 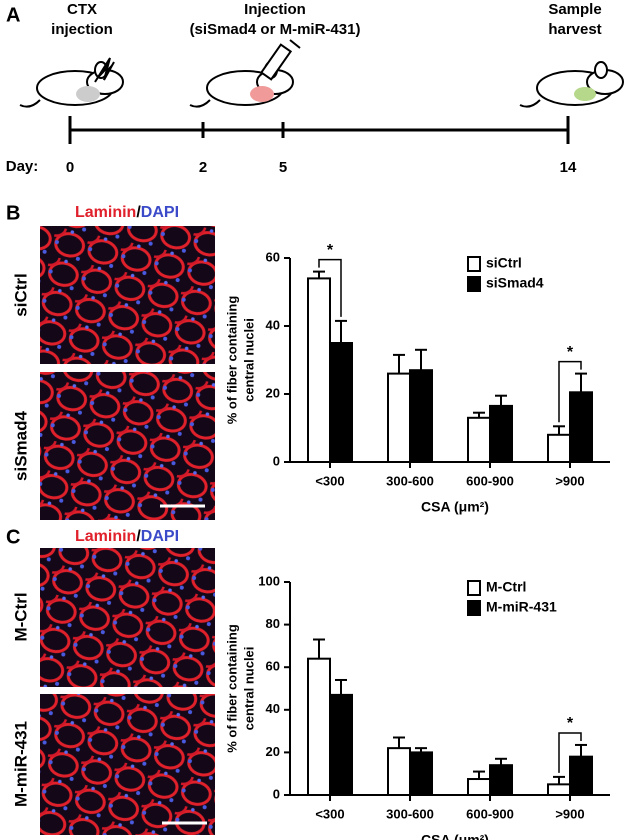 What do you see at coordinates (82, 9) in the screenshot?
I see `event-label: CTX` at bounding box center [82, 9].